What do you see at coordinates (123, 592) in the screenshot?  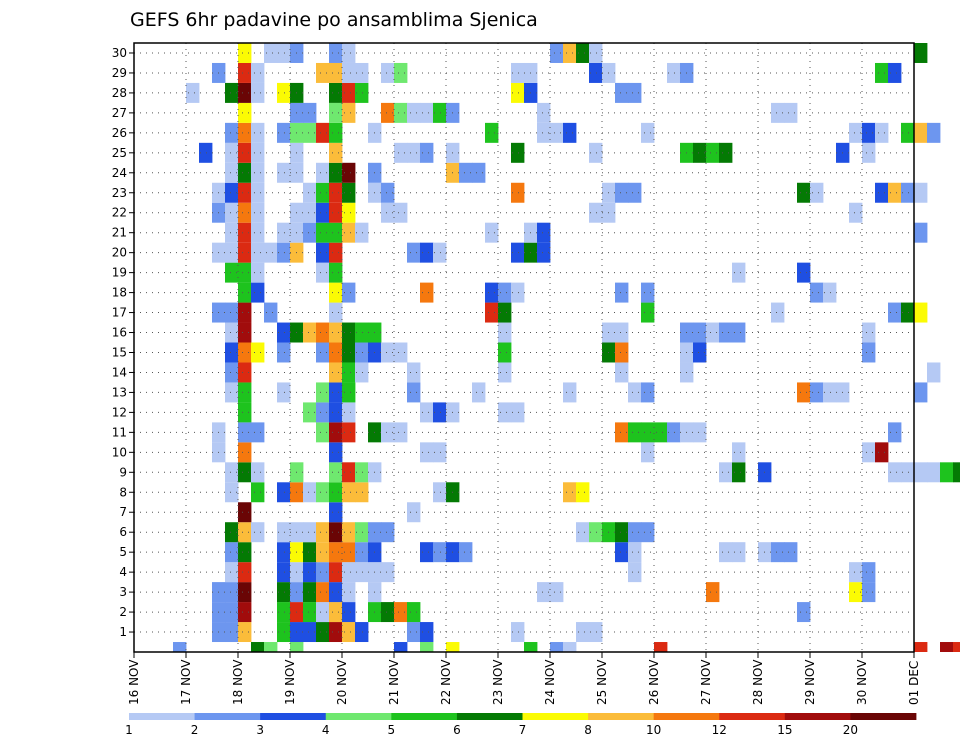 I see `y-tick-label: 3` at bounding box center [123, 592].